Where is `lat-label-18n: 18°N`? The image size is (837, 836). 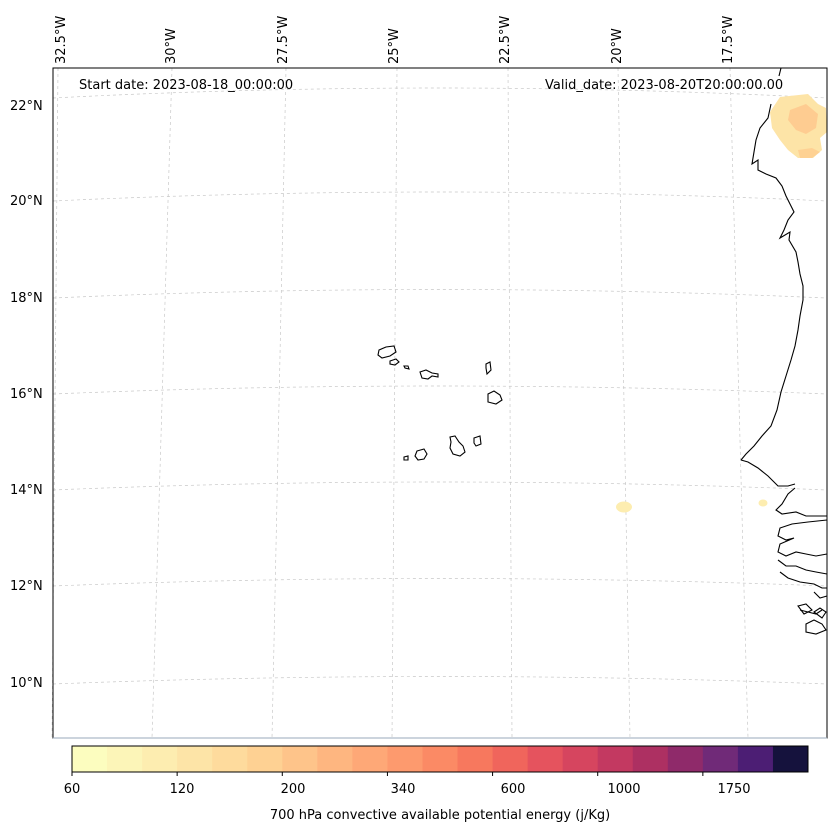 lat-label-18n: 18°N is located at coordinates (26, 298).